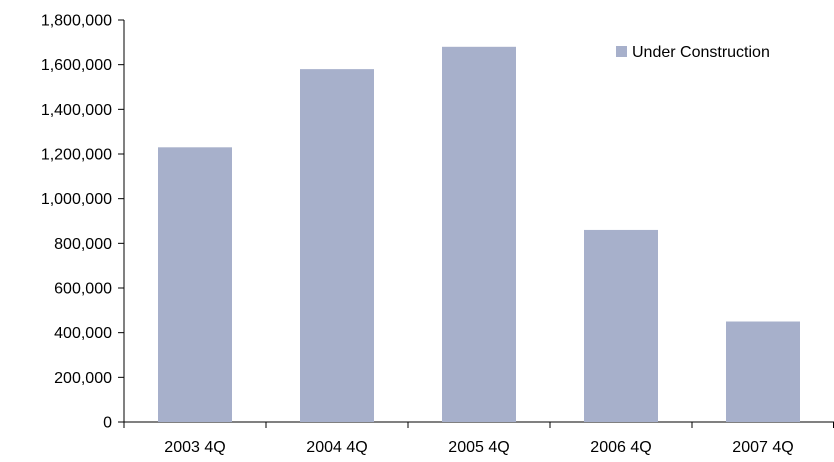  Describe the element at coordinates (701, 52) in the screenshot. I see `legend-label: Under Construction` at that location.